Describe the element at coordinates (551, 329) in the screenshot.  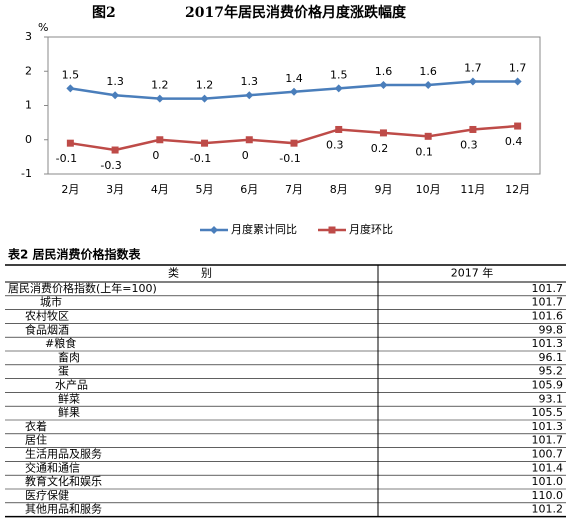
I see `row-value: 99.8` at that location.